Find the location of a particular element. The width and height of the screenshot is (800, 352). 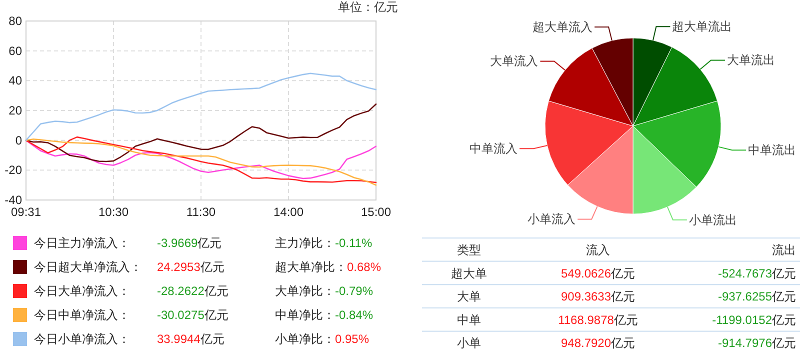

text: 超大单 is located at coordinates (469, 273).